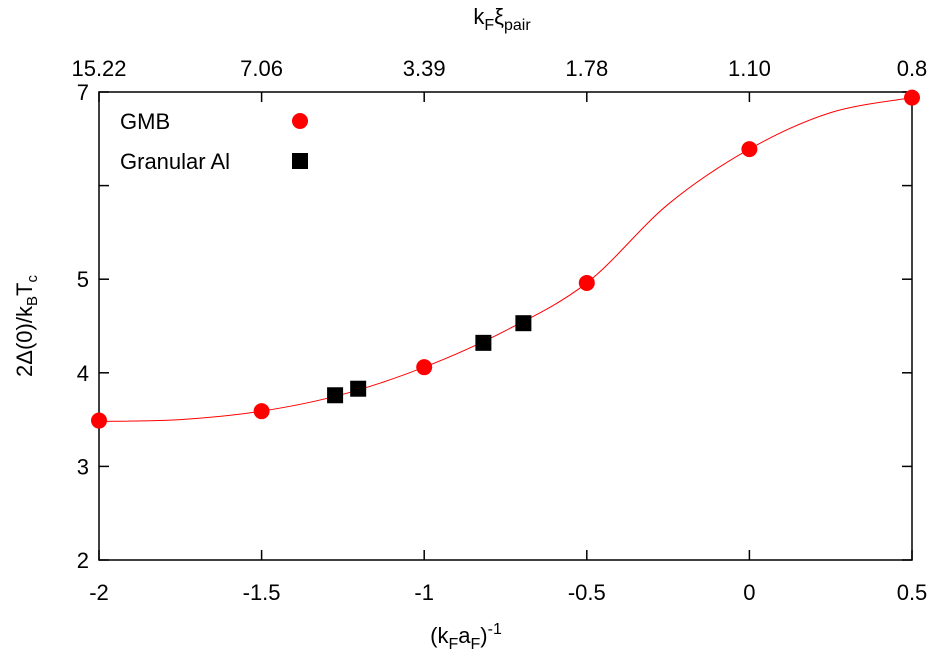 Image resolution: width=937 pixels, height=660 pixels. I want to click on x2-tick-label: 1.78, so click(586, 68).